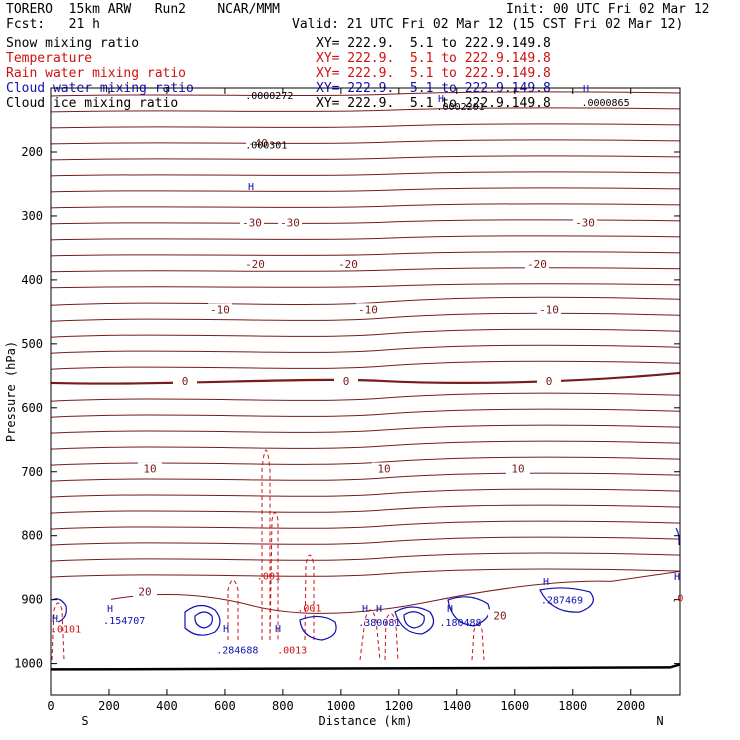 The width and height of the screenshot is (740, 740). I want to click on x-tick-label: 1600, so click(514, 706).